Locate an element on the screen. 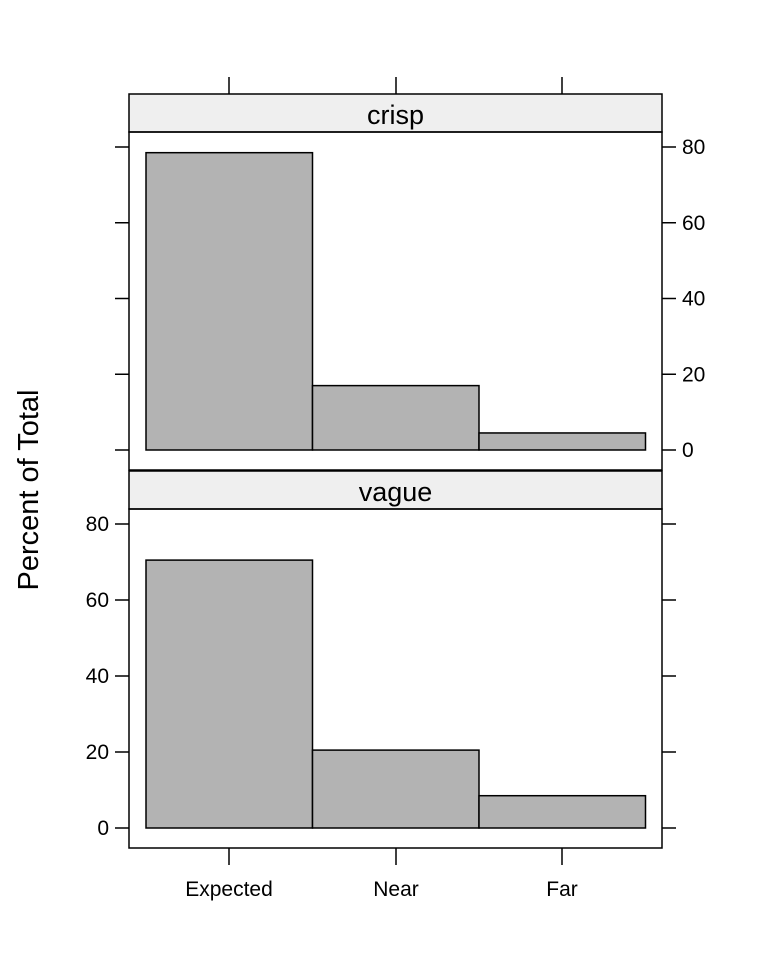 The image size is (768, 960). bar-vague-far is located at coordinates (562, 811).